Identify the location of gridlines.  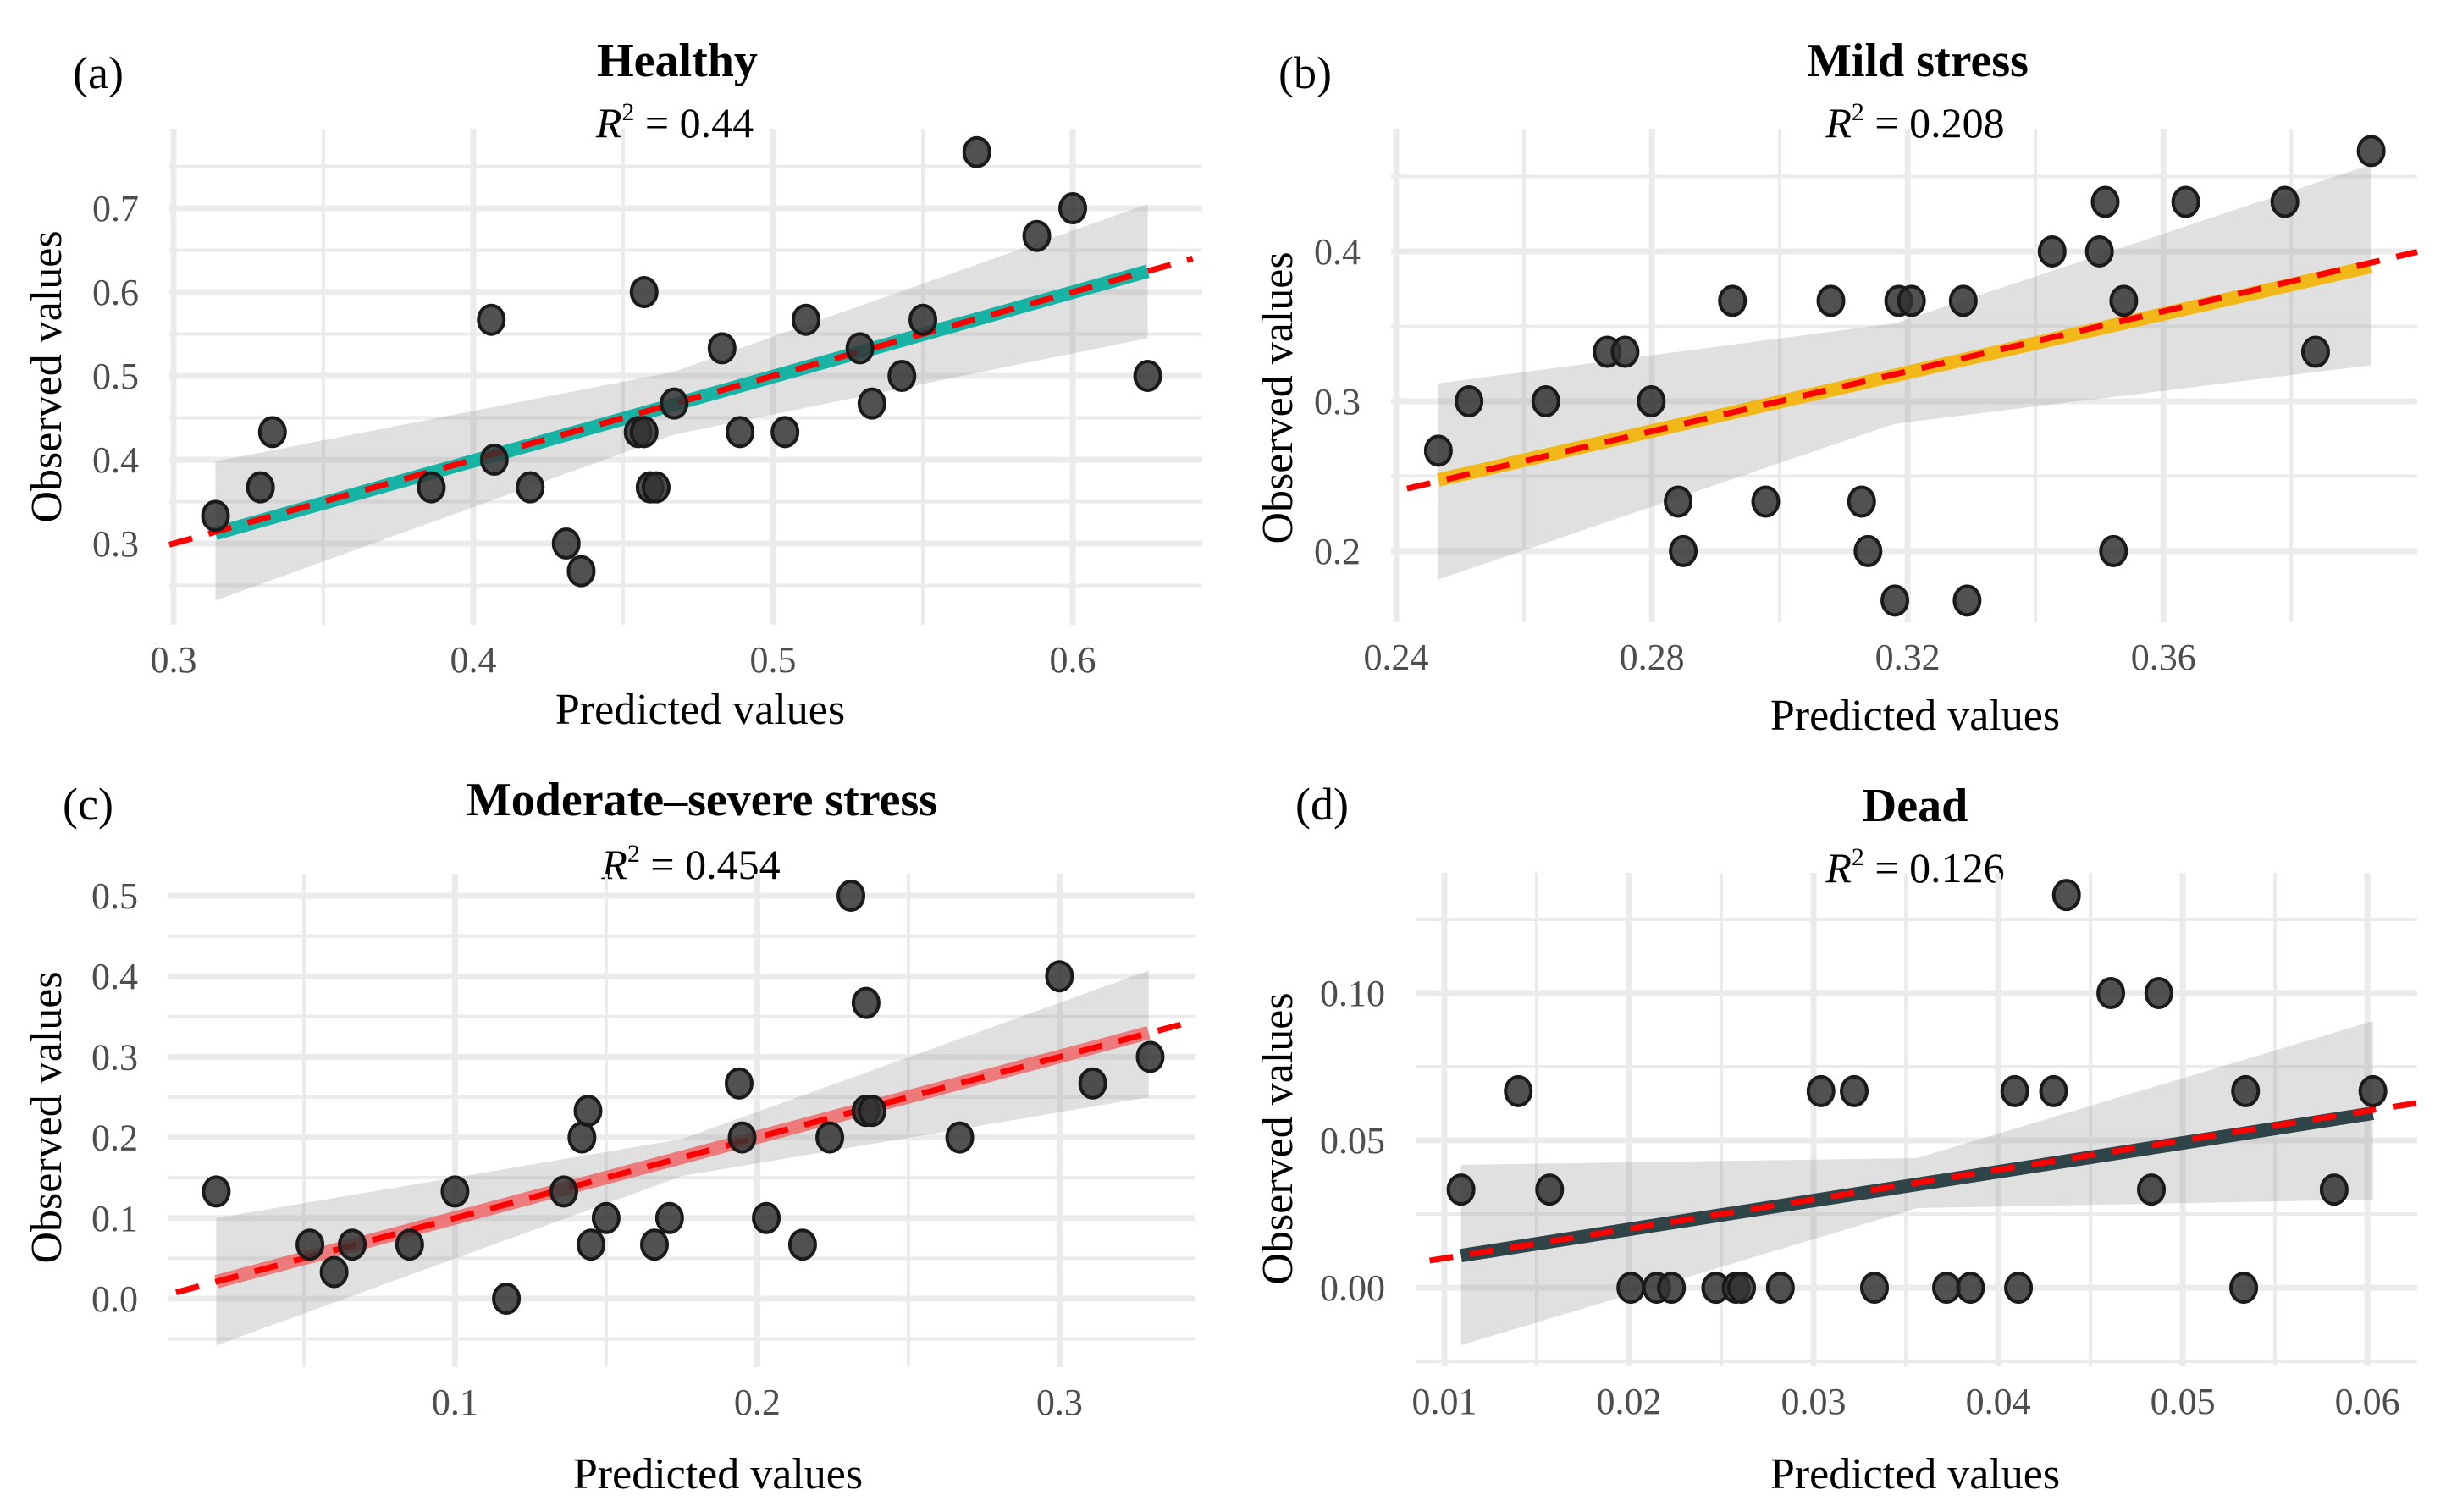
(1904, 375).